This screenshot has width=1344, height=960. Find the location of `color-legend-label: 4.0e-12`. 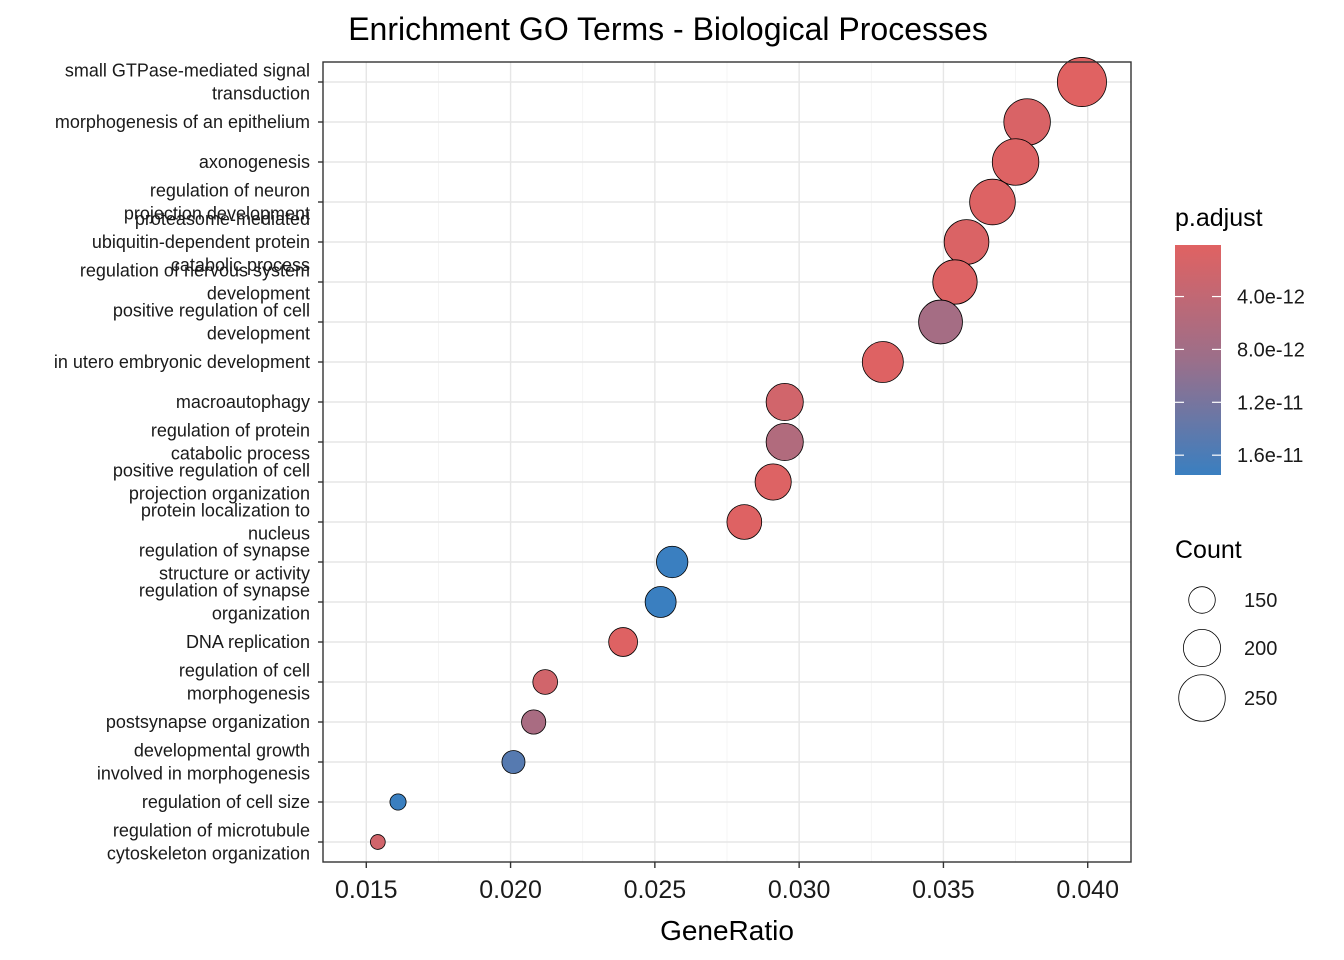

color-legend-label: 4.0e-12 is located at coordinates (1271, 298).